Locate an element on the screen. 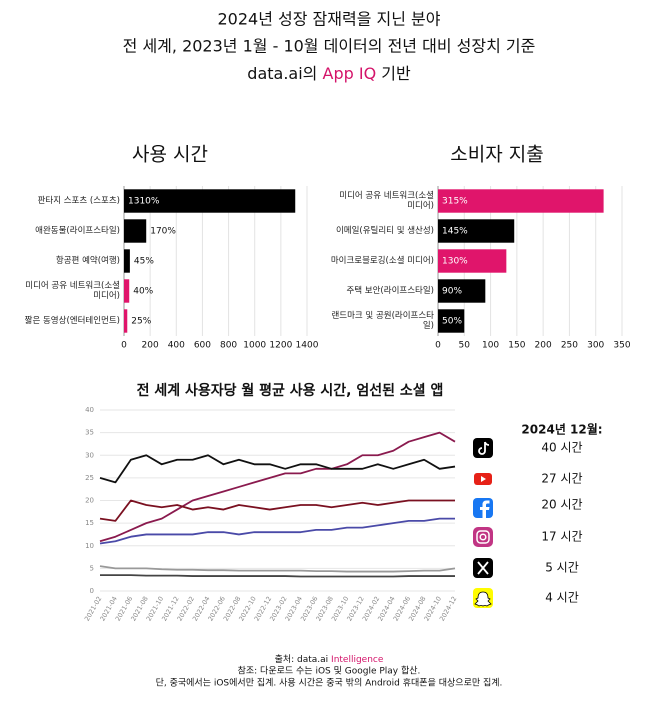 Image resolution: width=658 pixels, height=702 pixels. y-tick-label: 주택 보안(라이프스타일) is located at coordinates (390, 291).